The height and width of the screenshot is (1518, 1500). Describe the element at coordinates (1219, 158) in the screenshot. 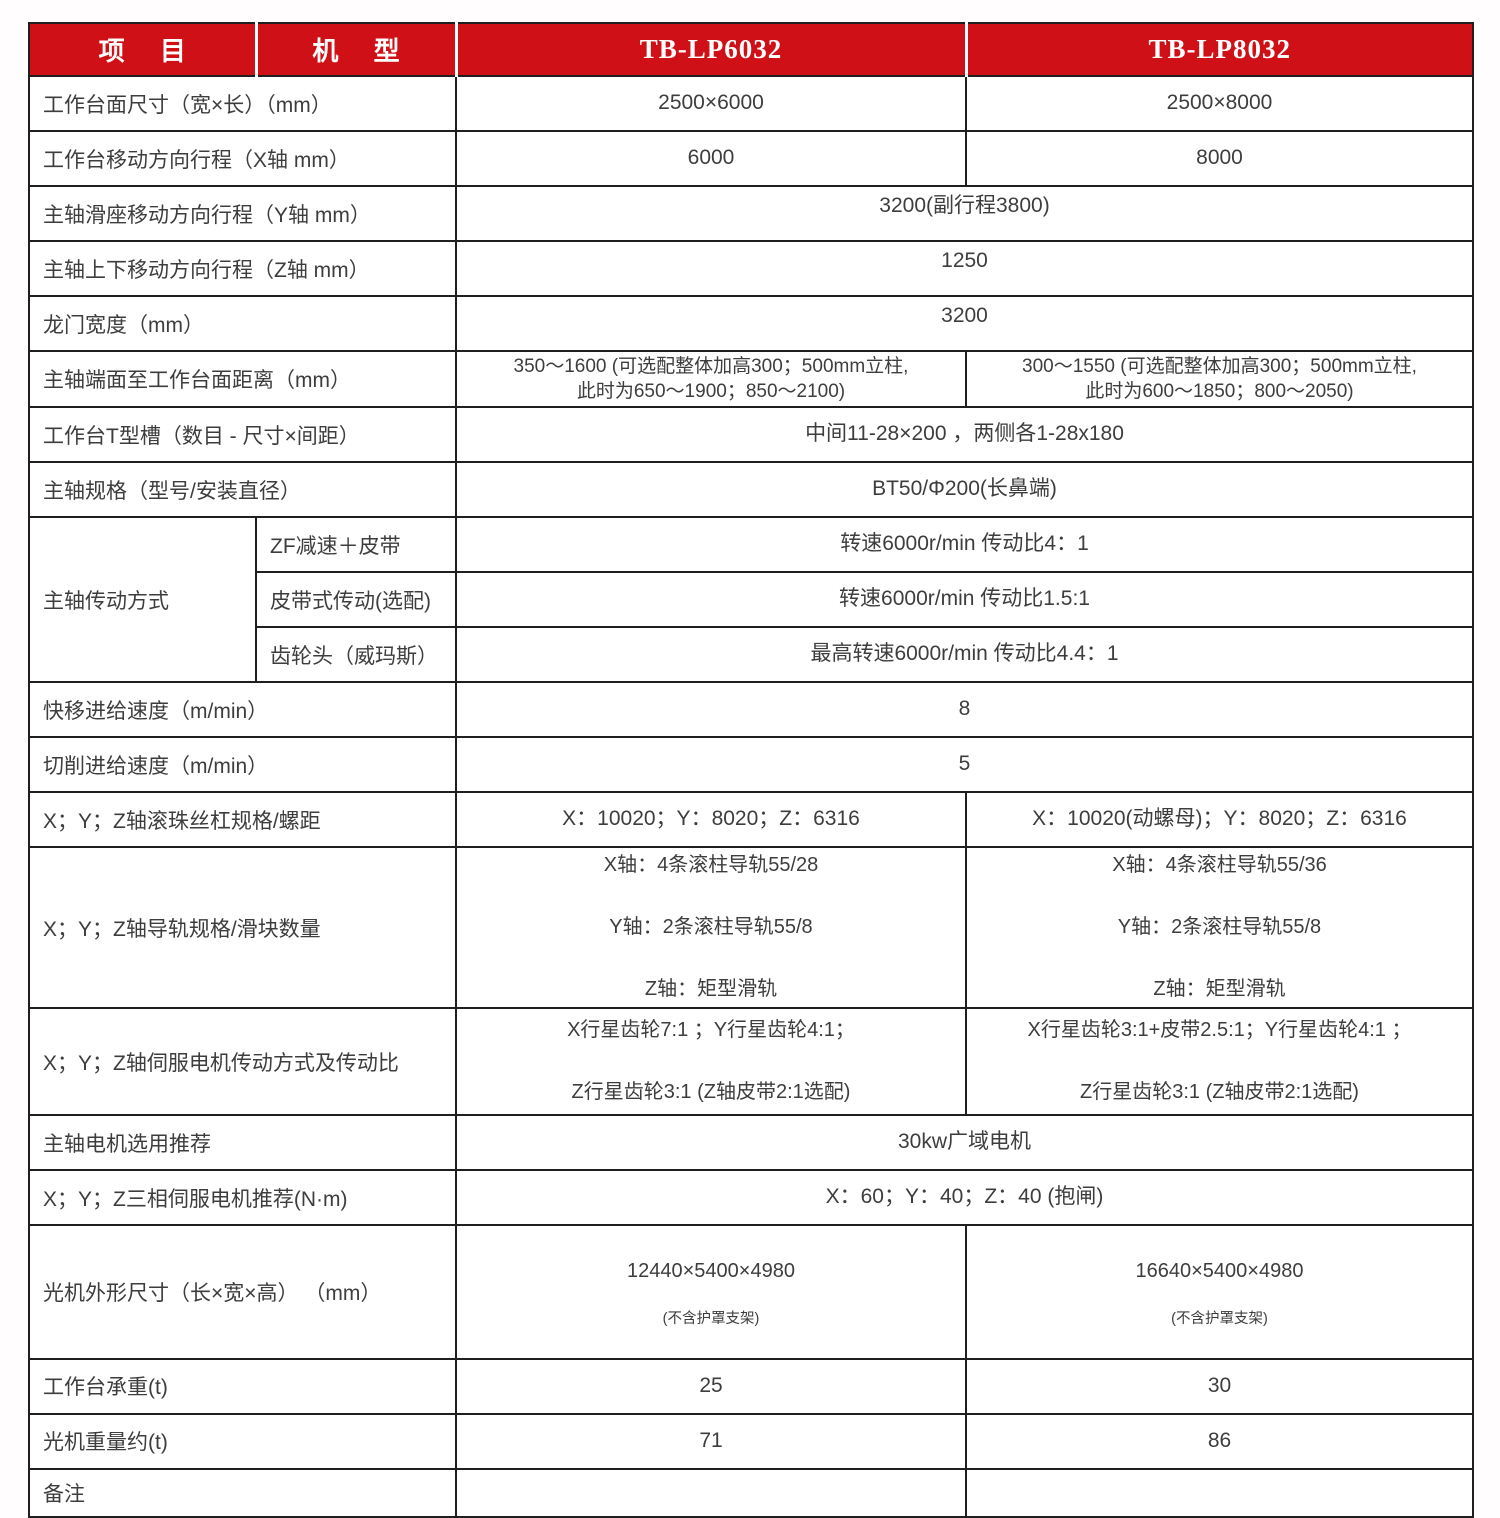

I see `travel-x-b: 8000` at that location.